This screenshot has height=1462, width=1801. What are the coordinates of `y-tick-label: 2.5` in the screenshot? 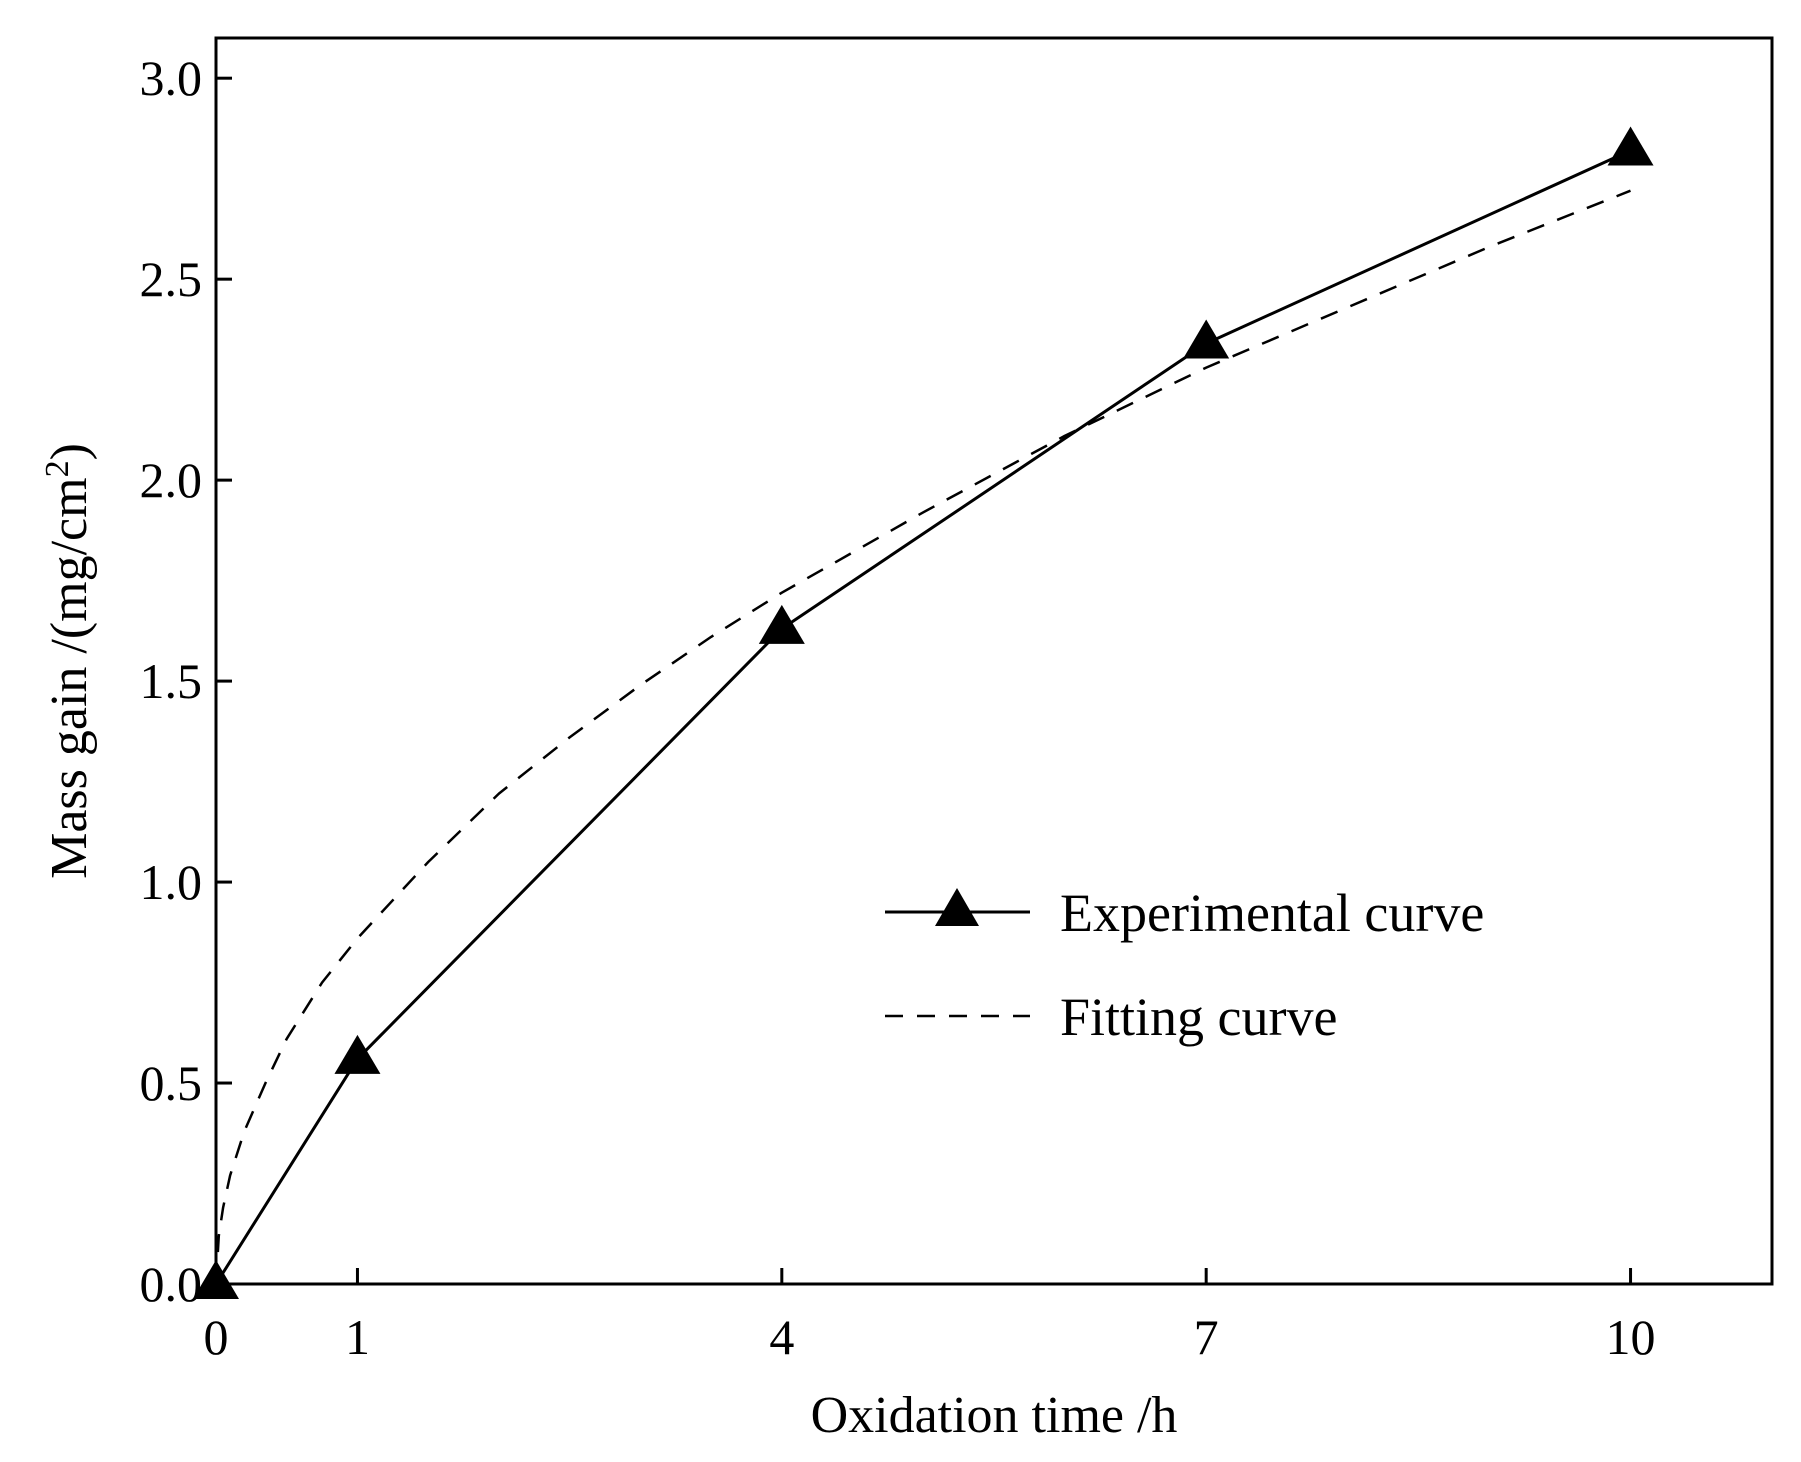 It's located at (171, 279).